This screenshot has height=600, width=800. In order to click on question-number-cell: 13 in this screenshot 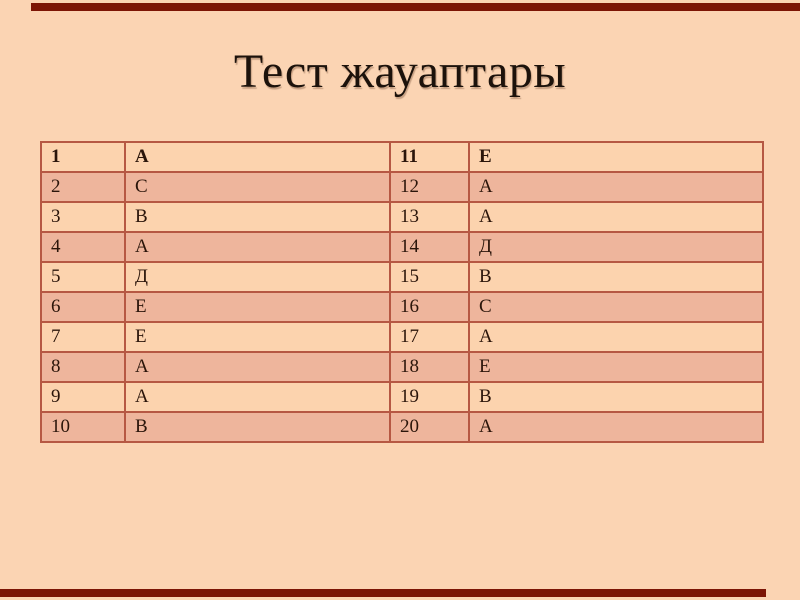, I will do `click(429, 217)`.